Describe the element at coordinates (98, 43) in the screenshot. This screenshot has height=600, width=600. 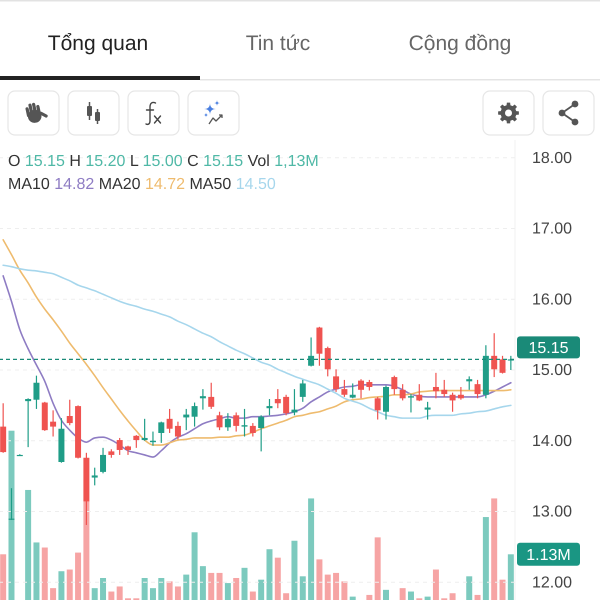
I see `text: Tổng quan` at that location.